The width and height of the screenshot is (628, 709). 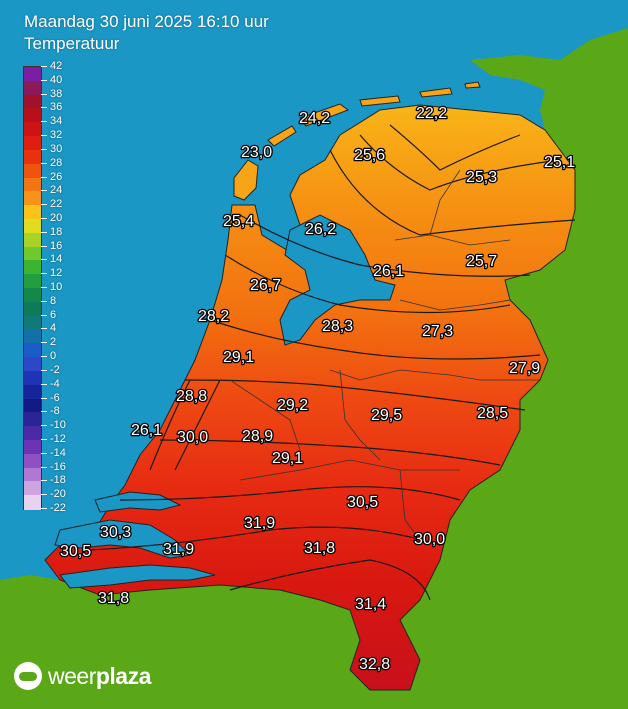 What do you see at coordinates (178, 549) in the screenshot?
I see `station-temperature: 31,9` at bounding box center [178, 549].